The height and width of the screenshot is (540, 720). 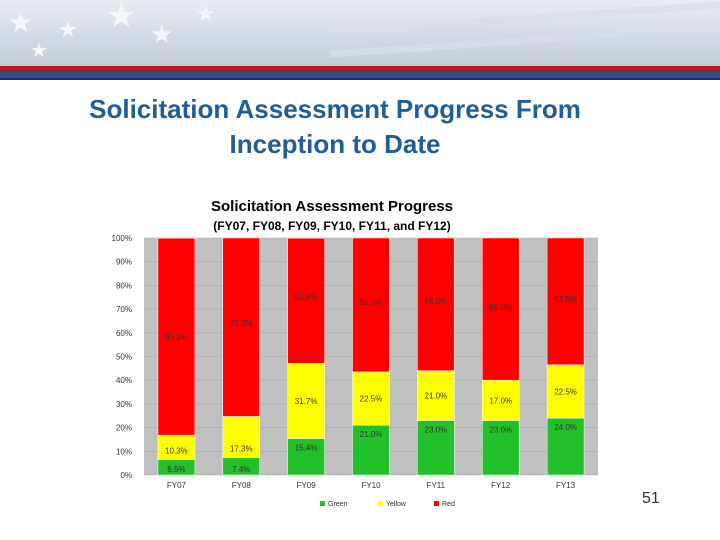 I want to click on data-label-red: 56.0%, so click(x=436, y=301).